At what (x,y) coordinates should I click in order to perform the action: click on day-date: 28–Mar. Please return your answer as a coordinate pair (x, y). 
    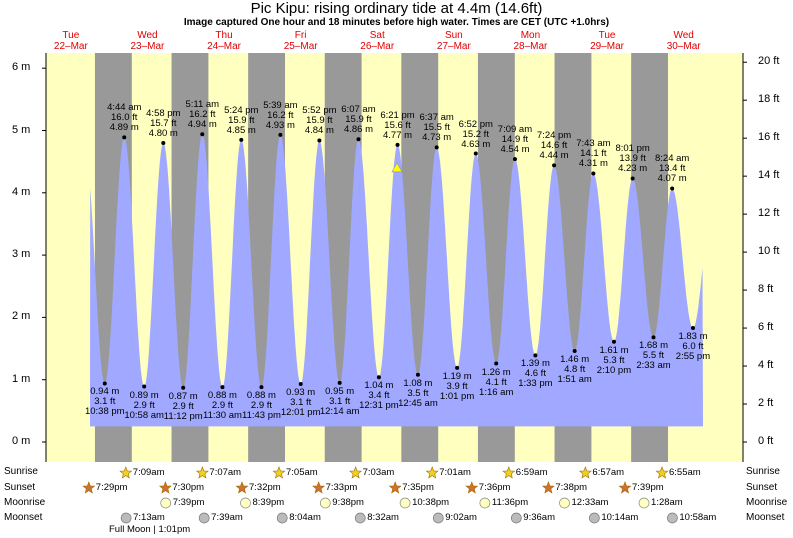
    Looking at the image, I should click on (530, 46).